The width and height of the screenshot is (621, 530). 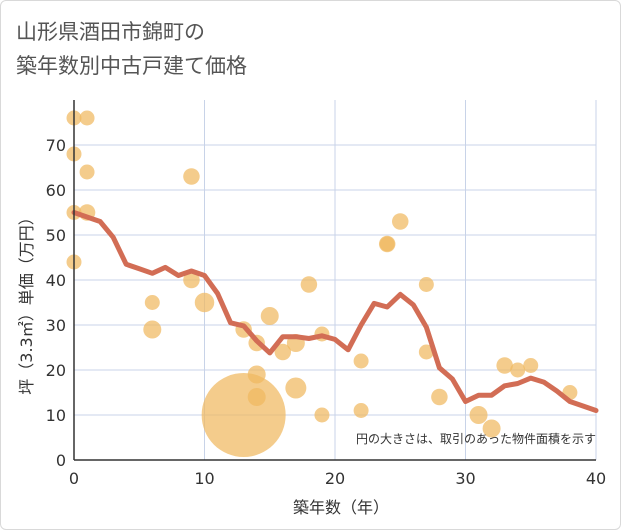 I want to click on size-annotation: 円の大きさは、取引のあった物件面積を示す, so click(x=476, y=438).